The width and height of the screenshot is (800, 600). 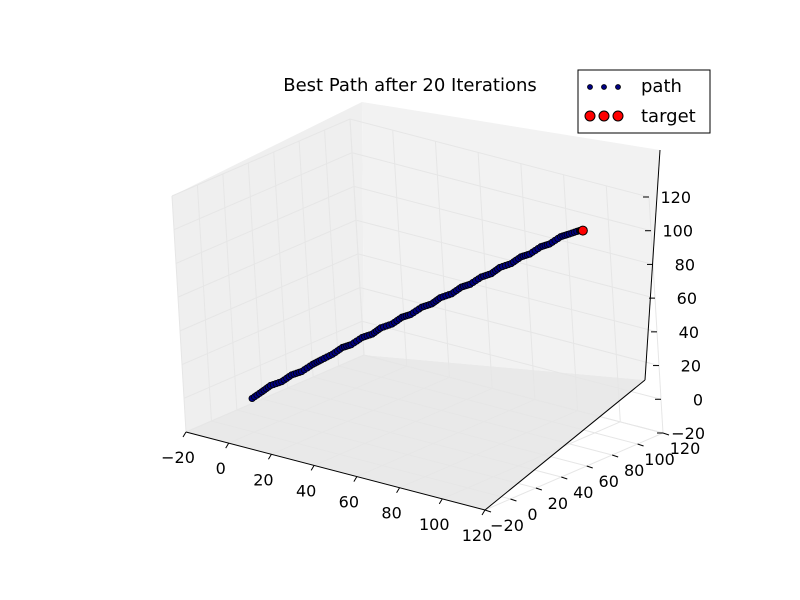 What do you see at coordinates (688, 433) in the screenshot?
I see `z-tick-label: −20` at bounding box center [688, 433].